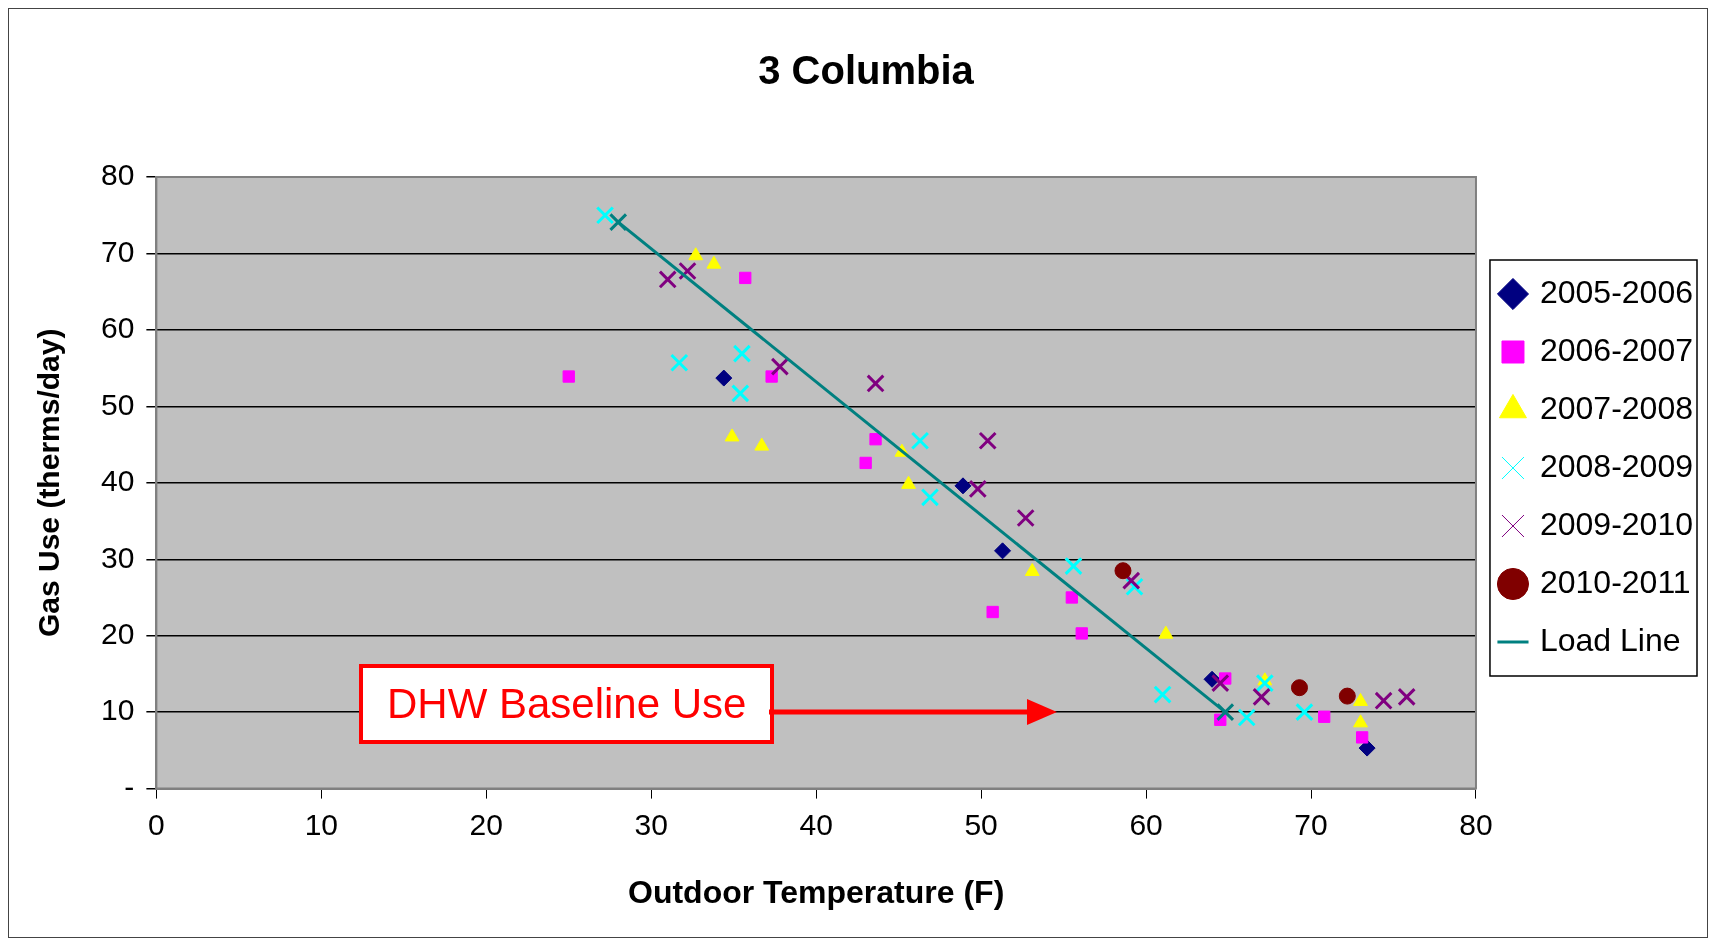 This screenshot has height=942, width=1715. What do you see at coordinates (49, 483) in the screenshot?
I see `y-axis-title: Gas Use (therms/day)` at bounding box center [49, 483].